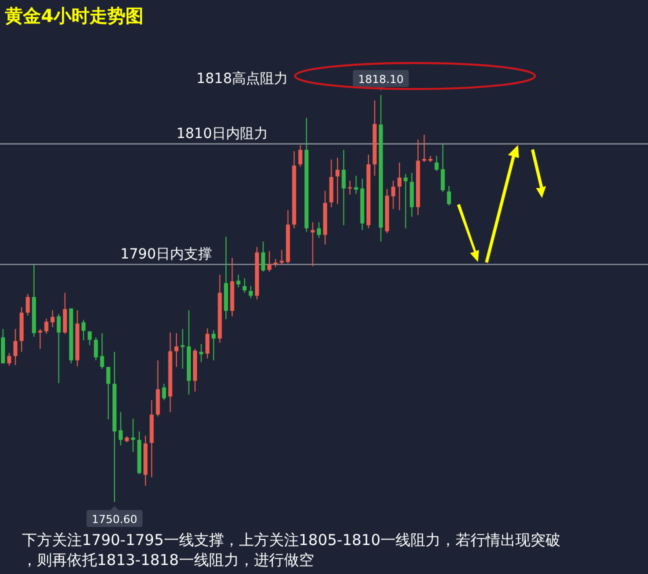 The image size is (648, 574). I want to click on annotation: 1750.60, so click(115, 519).